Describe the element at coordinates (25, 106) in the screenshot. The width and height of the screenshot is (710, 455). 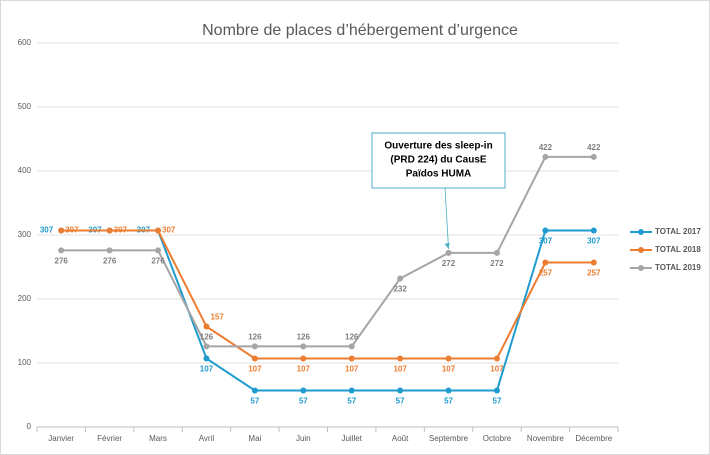
I see `y-tick-label: 500` at that location.